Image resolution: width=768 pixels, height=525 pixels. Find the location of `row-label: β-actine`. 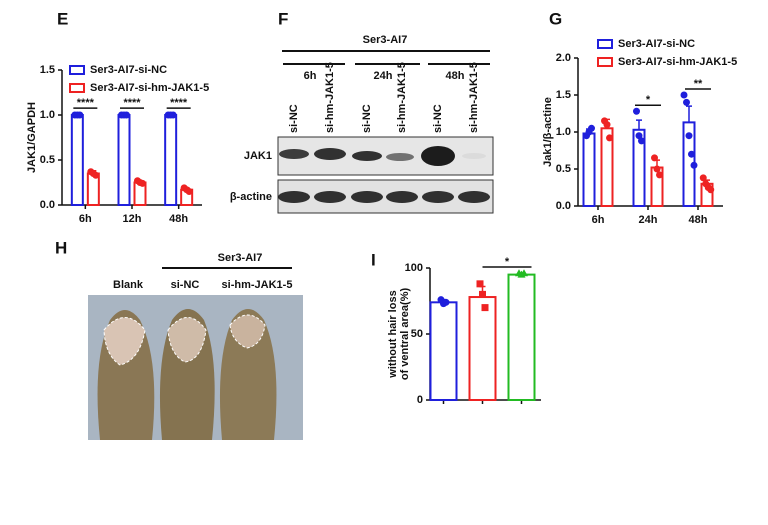

row-label: β-actine is located at coordinates (251, 197).